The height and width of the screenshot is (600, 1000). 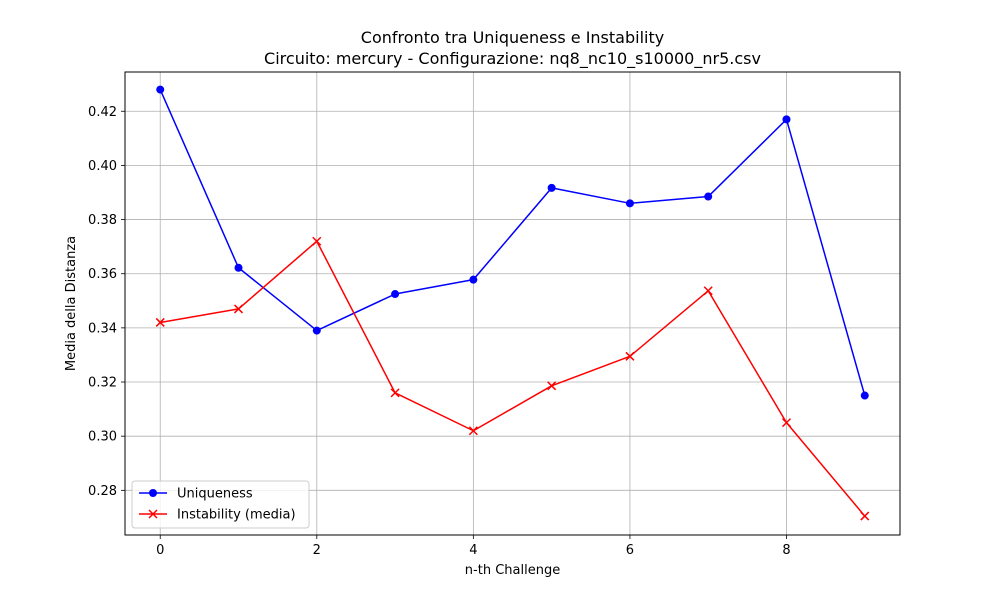 I want to click on y-tick-label: 0.40, so click(x=102, y=166).